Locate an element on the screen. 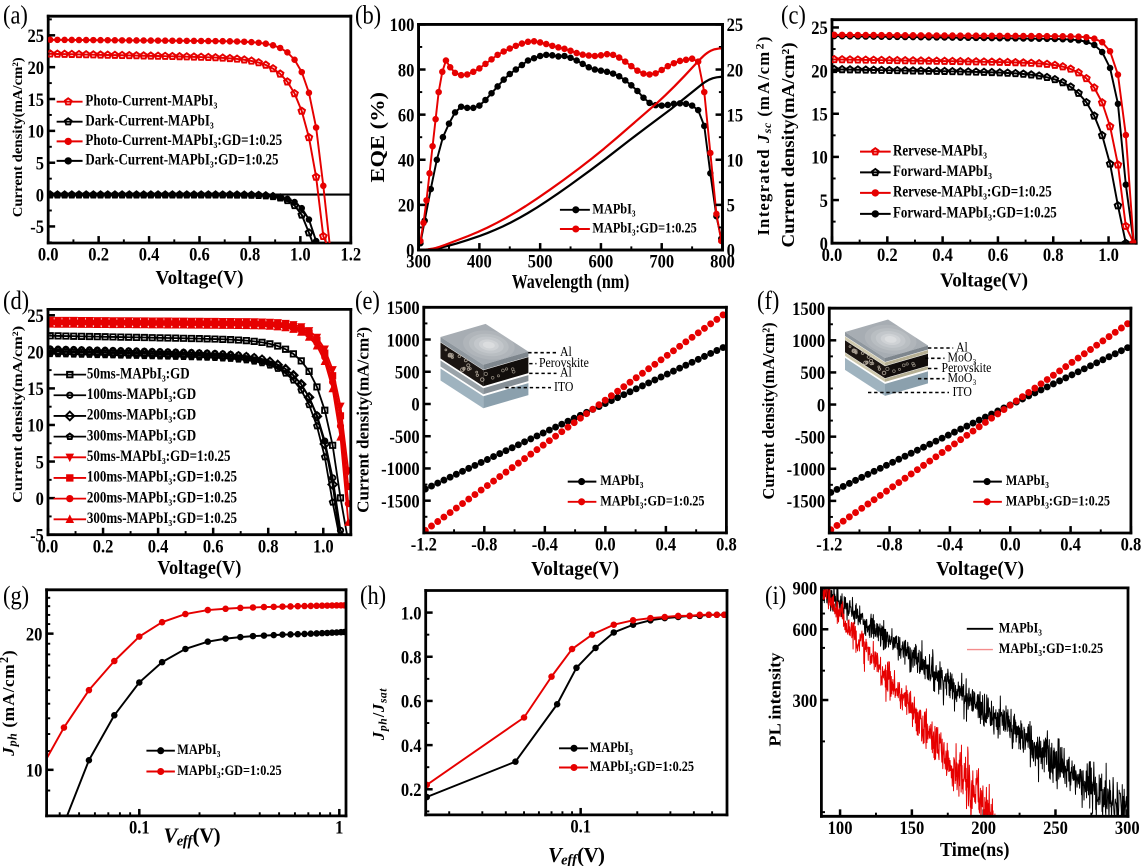  svg-text: -1000 is located at coordinates (806, 470).